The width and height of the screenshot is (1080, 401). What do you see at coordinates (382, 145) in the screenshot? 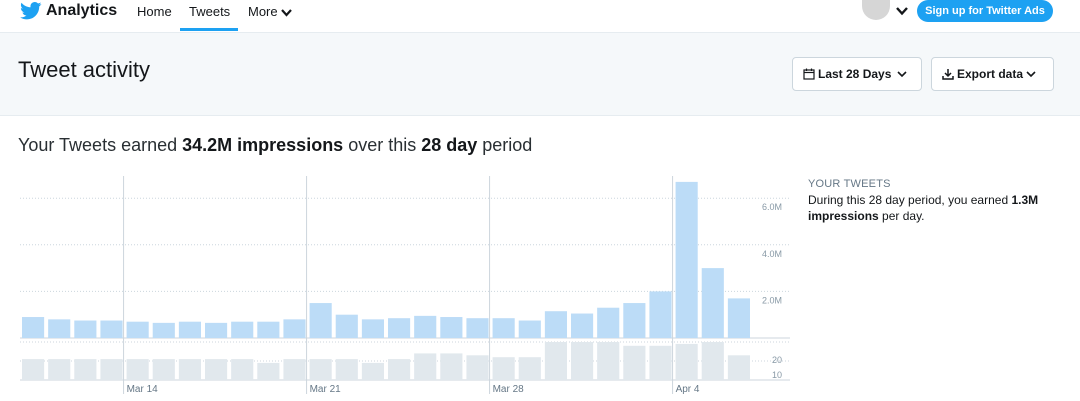
I see `summary-middle: over this` at bounding box center [382, 145].